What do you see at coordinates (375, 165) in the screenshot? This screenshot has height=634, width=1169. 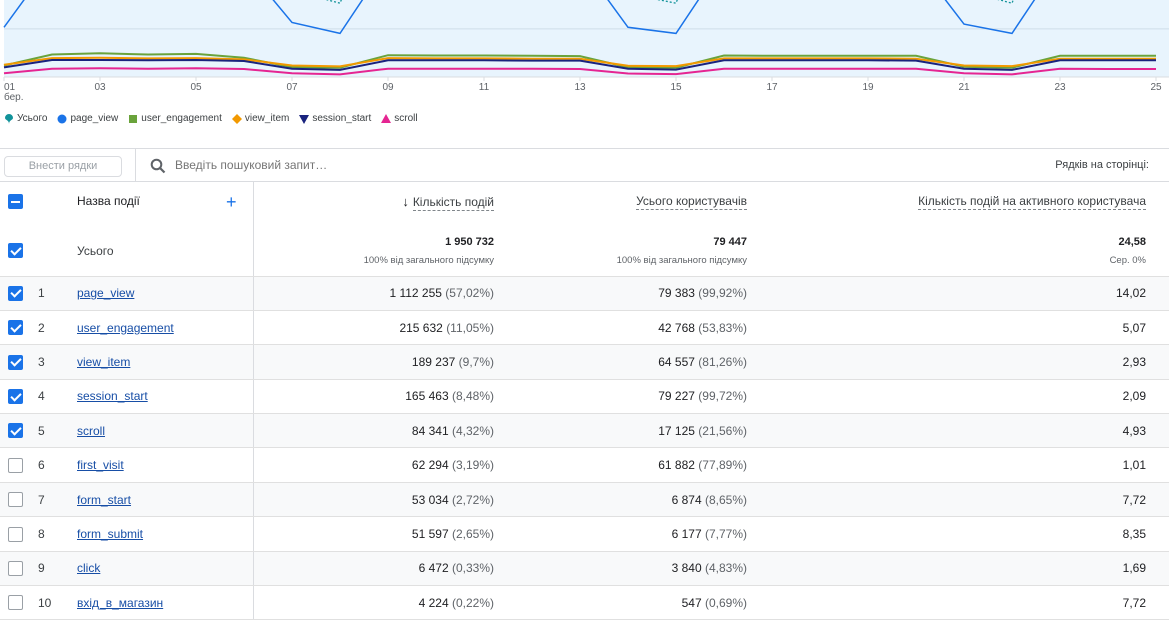 I see `search-input` at bounding box center [375, 165].